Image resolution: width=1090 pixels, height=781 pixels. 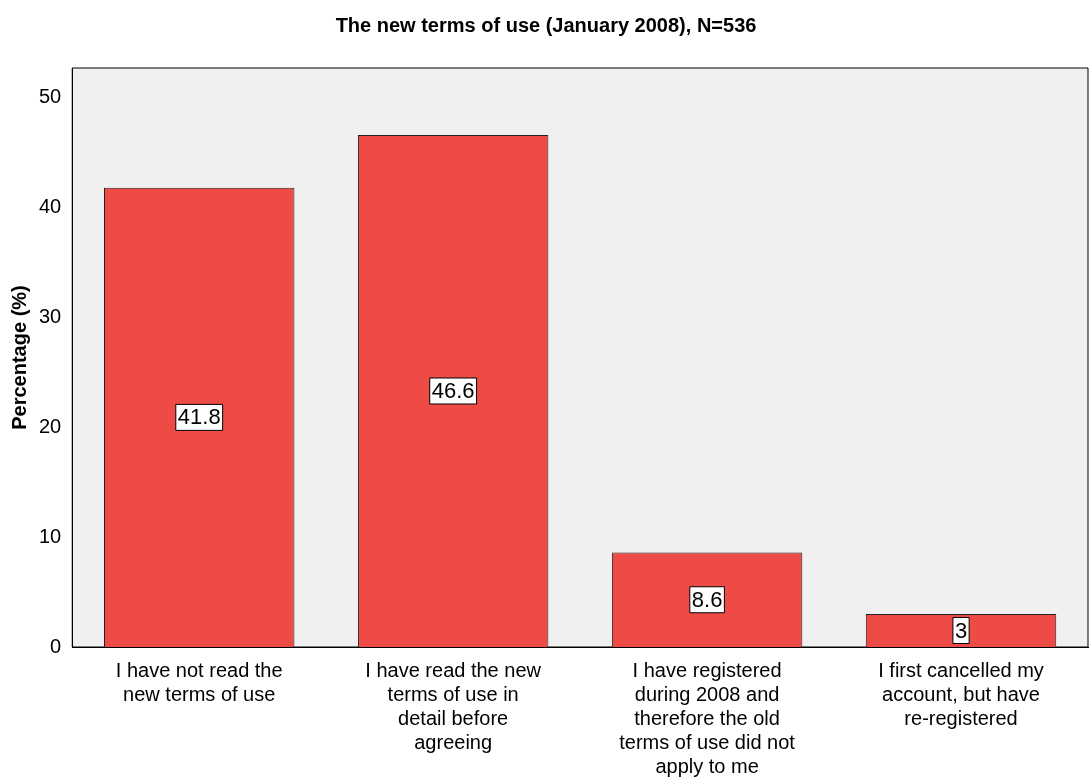 I want to click on x-tick-label: I have read the new terms of use in detail before agreeing, so click(x=453, y=705).